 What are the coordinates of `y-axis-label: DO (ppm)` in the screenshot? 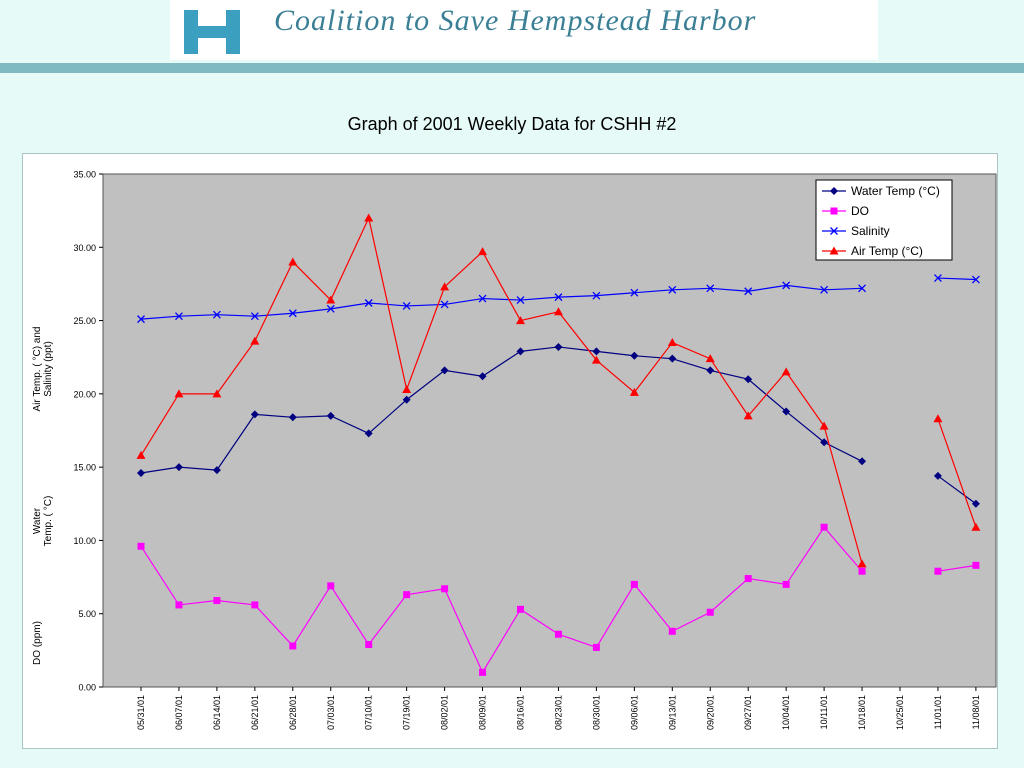 It's located at (37, 643).